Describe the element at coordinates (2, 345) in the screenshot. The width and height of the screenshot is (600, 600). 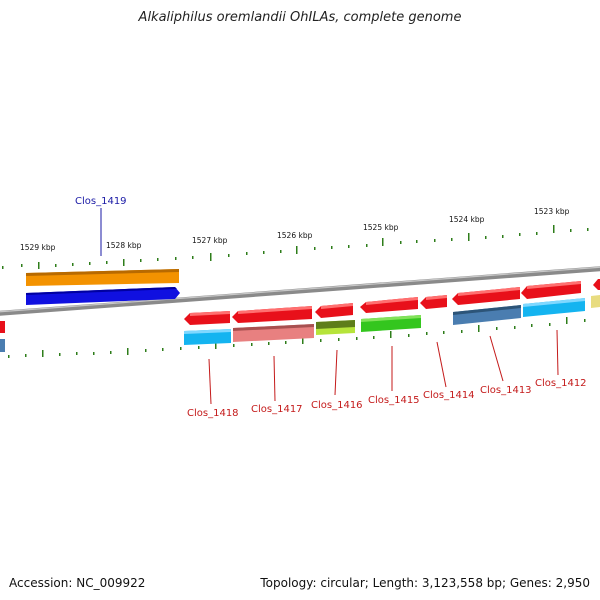
I see `cog-bar-edge-left` at that location.